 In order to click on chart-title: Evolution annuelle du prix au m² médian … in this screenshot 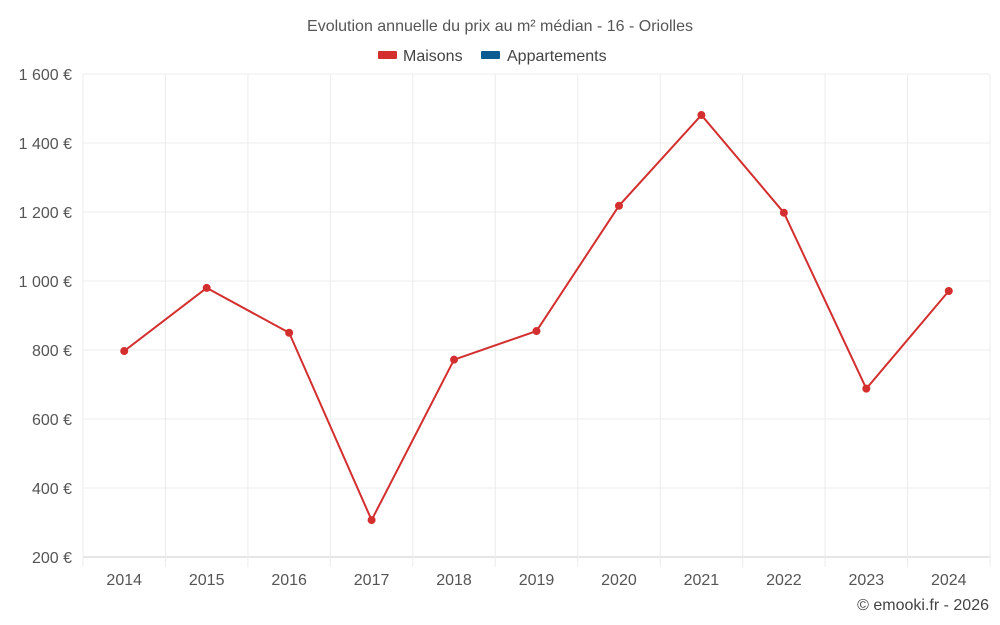, I will do `click(500, 26)`.